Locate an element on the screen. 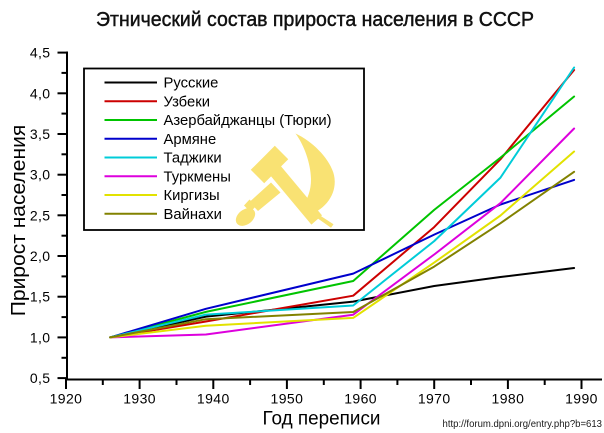 The width and height of the screenshot is (604, 433). svg-text: 4,0 is located at coordinates (40, 93).